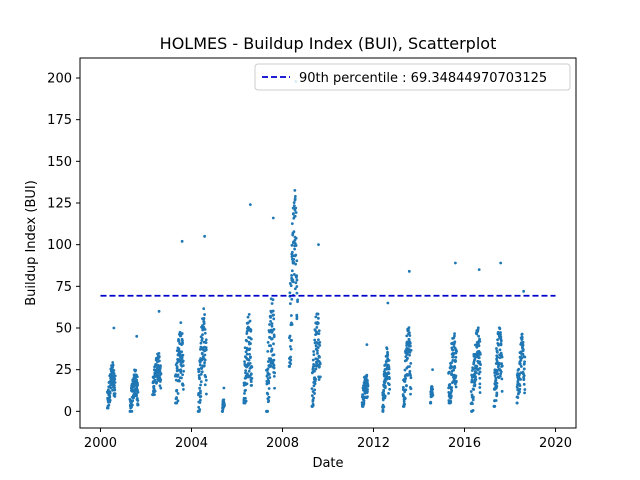 The width and height of the screenshot is (640, 480). Describe the element at coordinates (68, 412) in the screenshot. I see `y-tick-label: 0` at that location.